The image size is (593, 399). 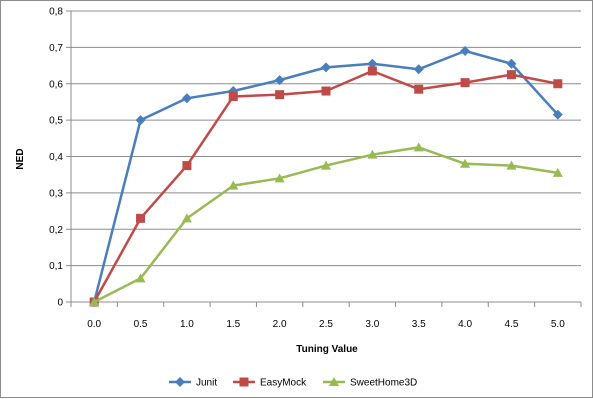 What do you see at coordinates (558, 324) in the screenshot?
I see `x-tick-label: 5.0` at bounding box center [558, 324].